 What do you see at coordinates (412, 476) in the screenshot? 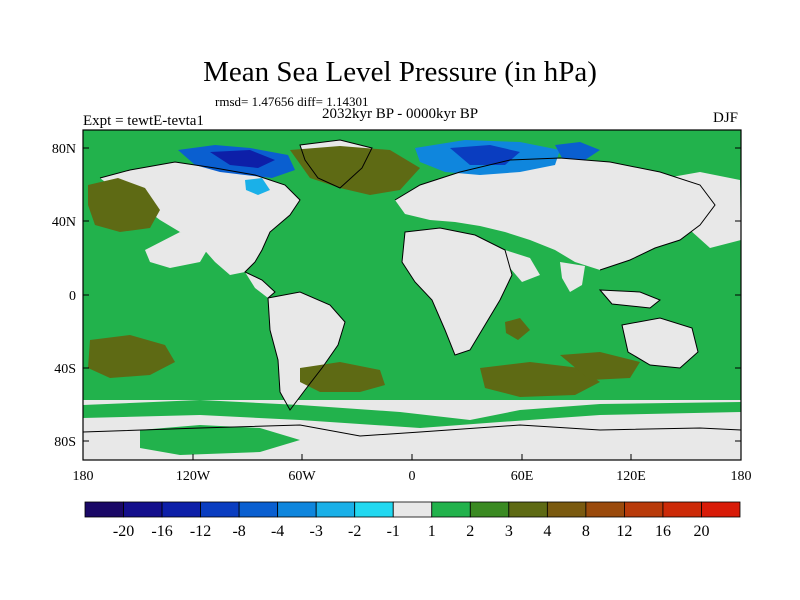
I see `lon-label-0: 0` at bounding box center [412, 476].